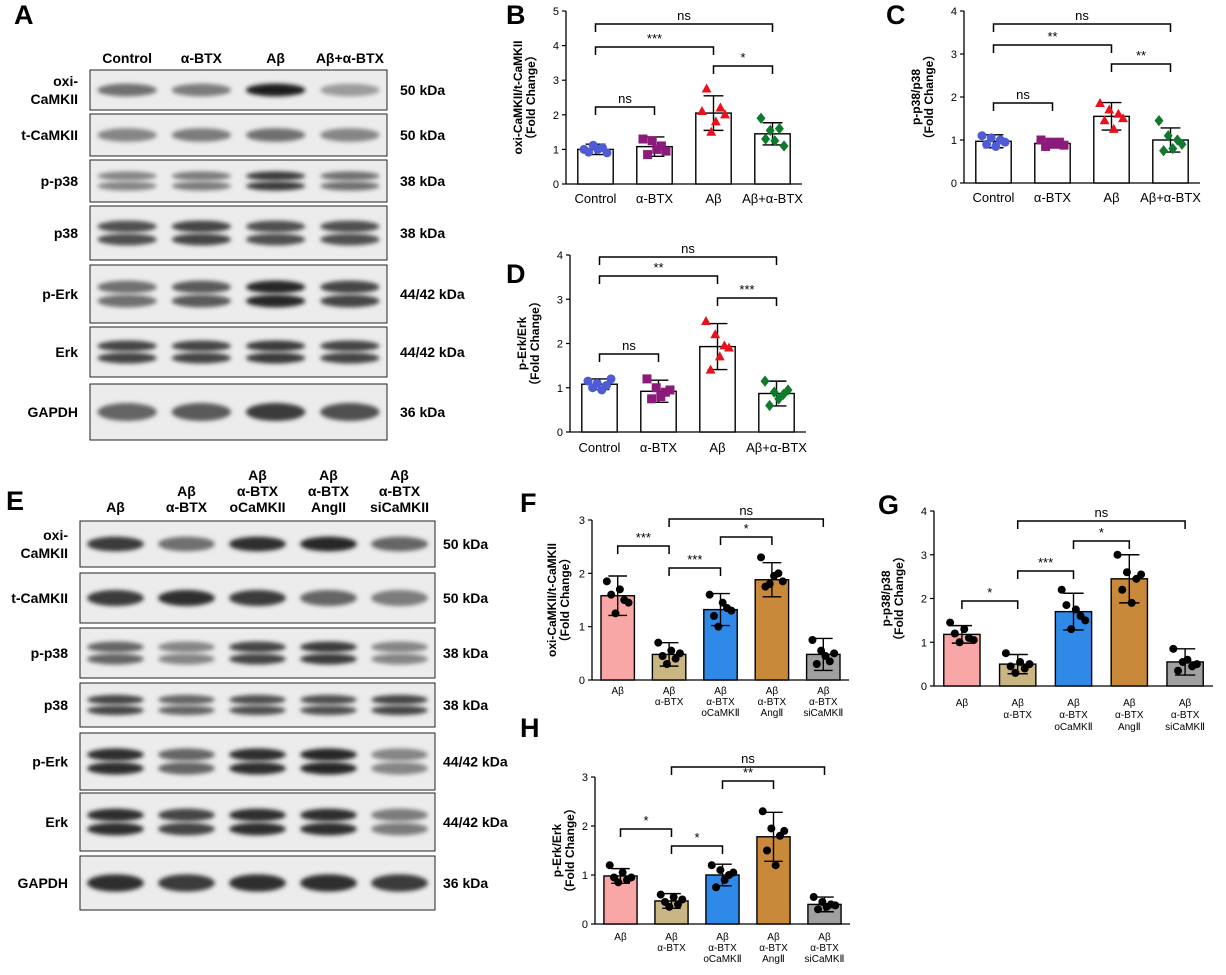  What do you see at coordinates (557, 850) in the screenshot?
I see `y-axis-label: p-Erk/Erk` at bounding box center [557, 850].